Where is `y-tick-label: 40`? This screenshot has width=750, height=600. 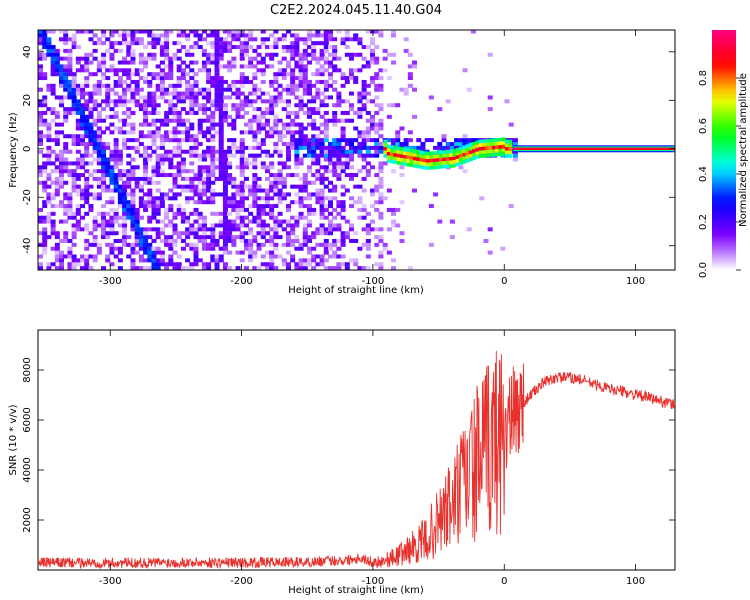 y-tick-label: 40 is located at coordinates (27, 51).